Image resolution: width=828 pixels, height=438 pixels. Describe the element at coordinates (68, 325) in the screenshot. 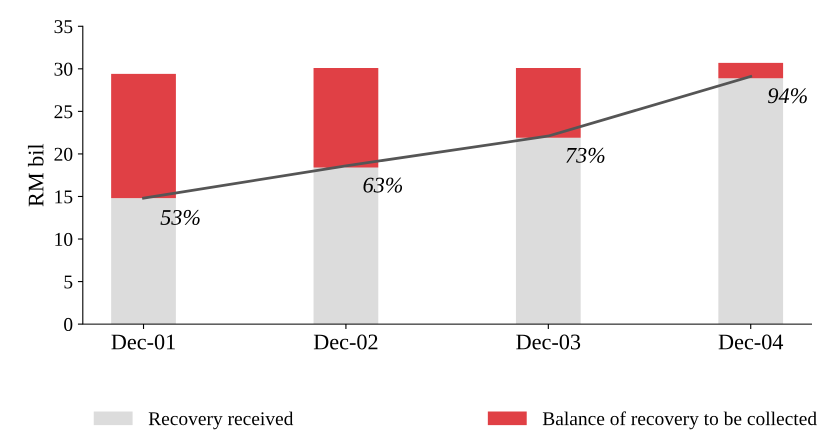

I see `y-tick-label: 0` at that location.